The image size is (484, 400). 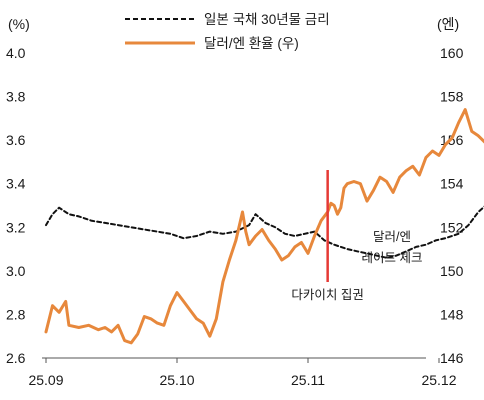 What do you see at coordinates (16, 53) in the screenshot?
I see `y-left-tick-label: 4.0` at bounding box center [16, 53].